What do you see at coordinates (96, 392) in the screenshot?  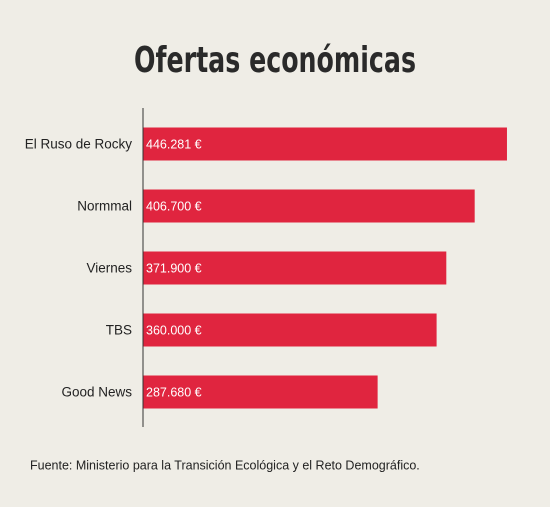 I see `y-tick-label: Good News` at bounding box center [96, 392].